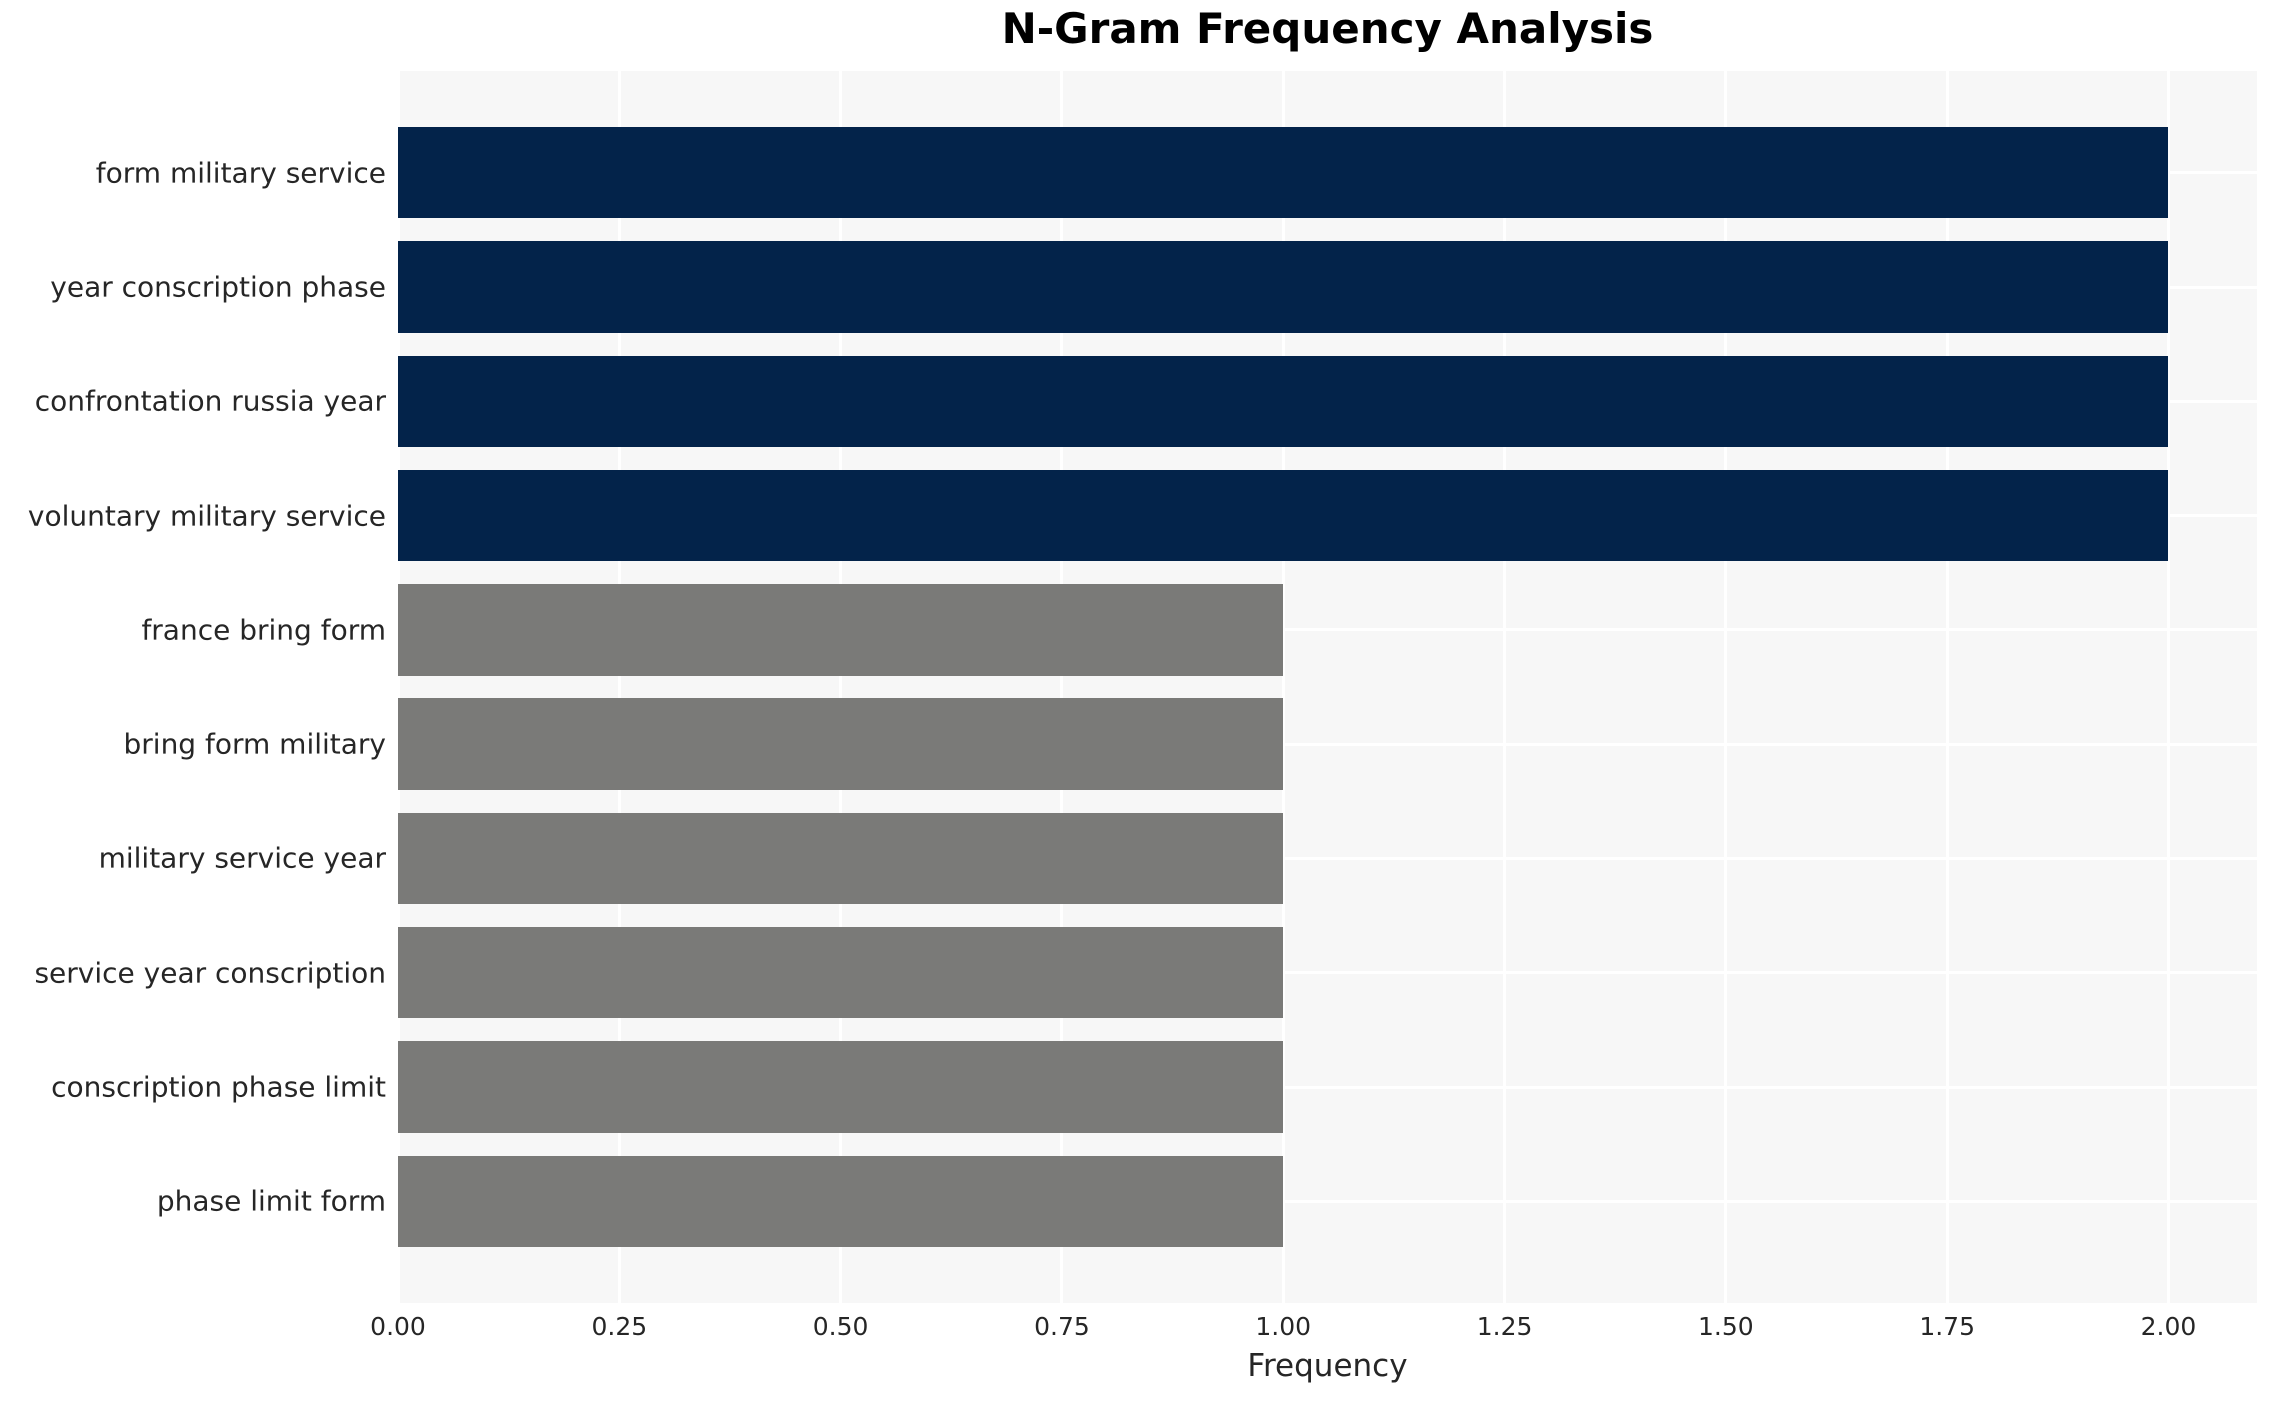  What do you see at coordinates (206, 516) in the screenshot?
I see `y-tick-label: voluntary military service` at bounding box center [206, 516].